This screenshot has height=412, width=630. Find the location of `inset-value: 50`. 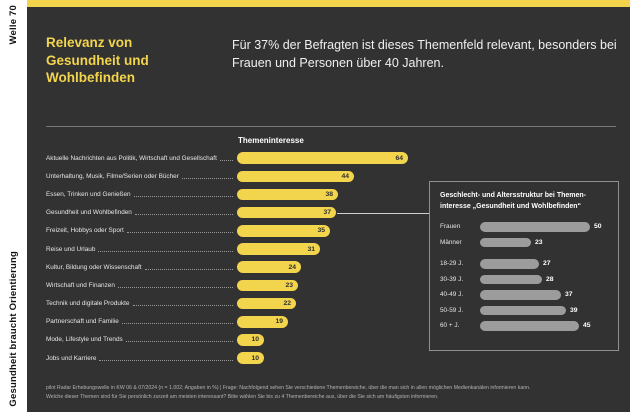

inset-value: 50 is located at coordinates (598, 227).